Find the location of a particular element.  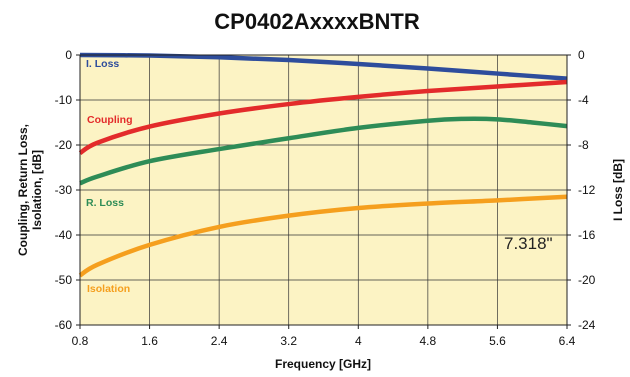

x-tick-label: 1.6 is located at coordinates (149, 341).